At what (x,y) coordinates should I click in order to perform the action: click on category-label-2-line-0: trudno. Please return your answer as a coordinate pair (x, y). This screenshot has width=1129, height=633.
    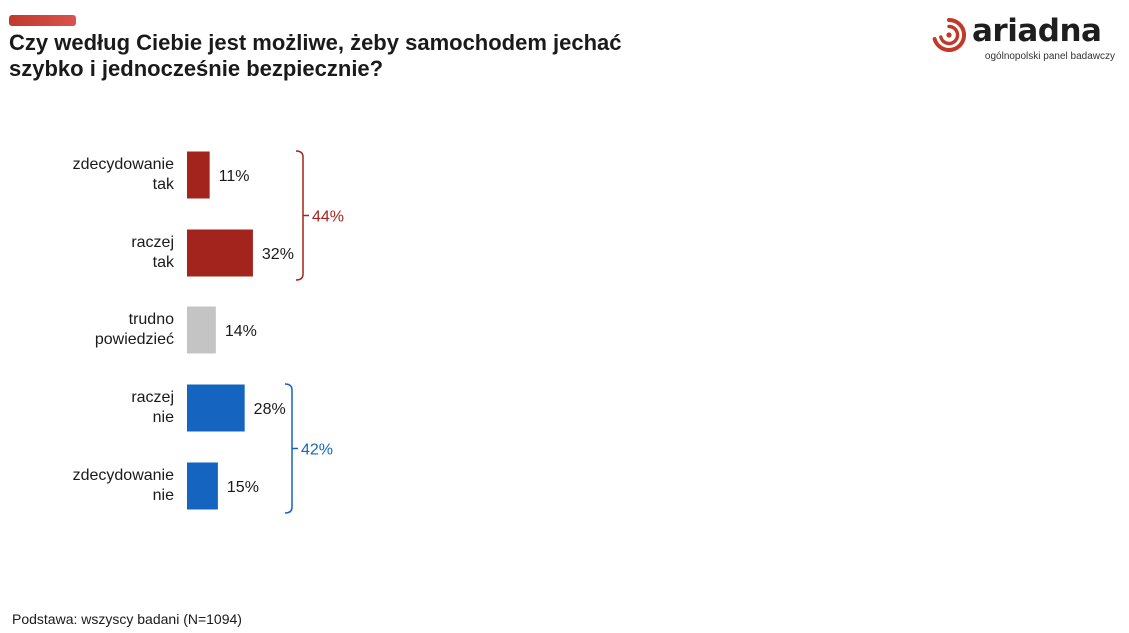
    Looking at the image, I should click on (151, 319).